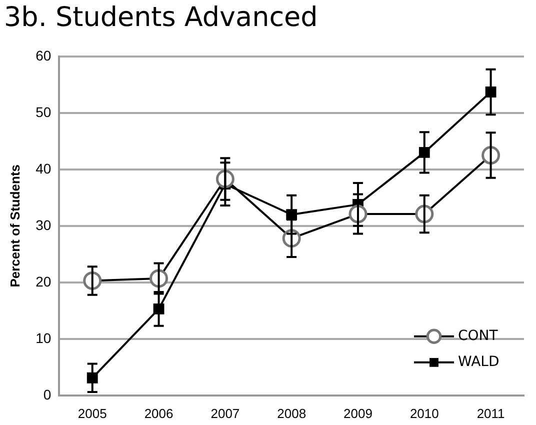  I want to click on y-tick-label: 30, so click(44, 224).